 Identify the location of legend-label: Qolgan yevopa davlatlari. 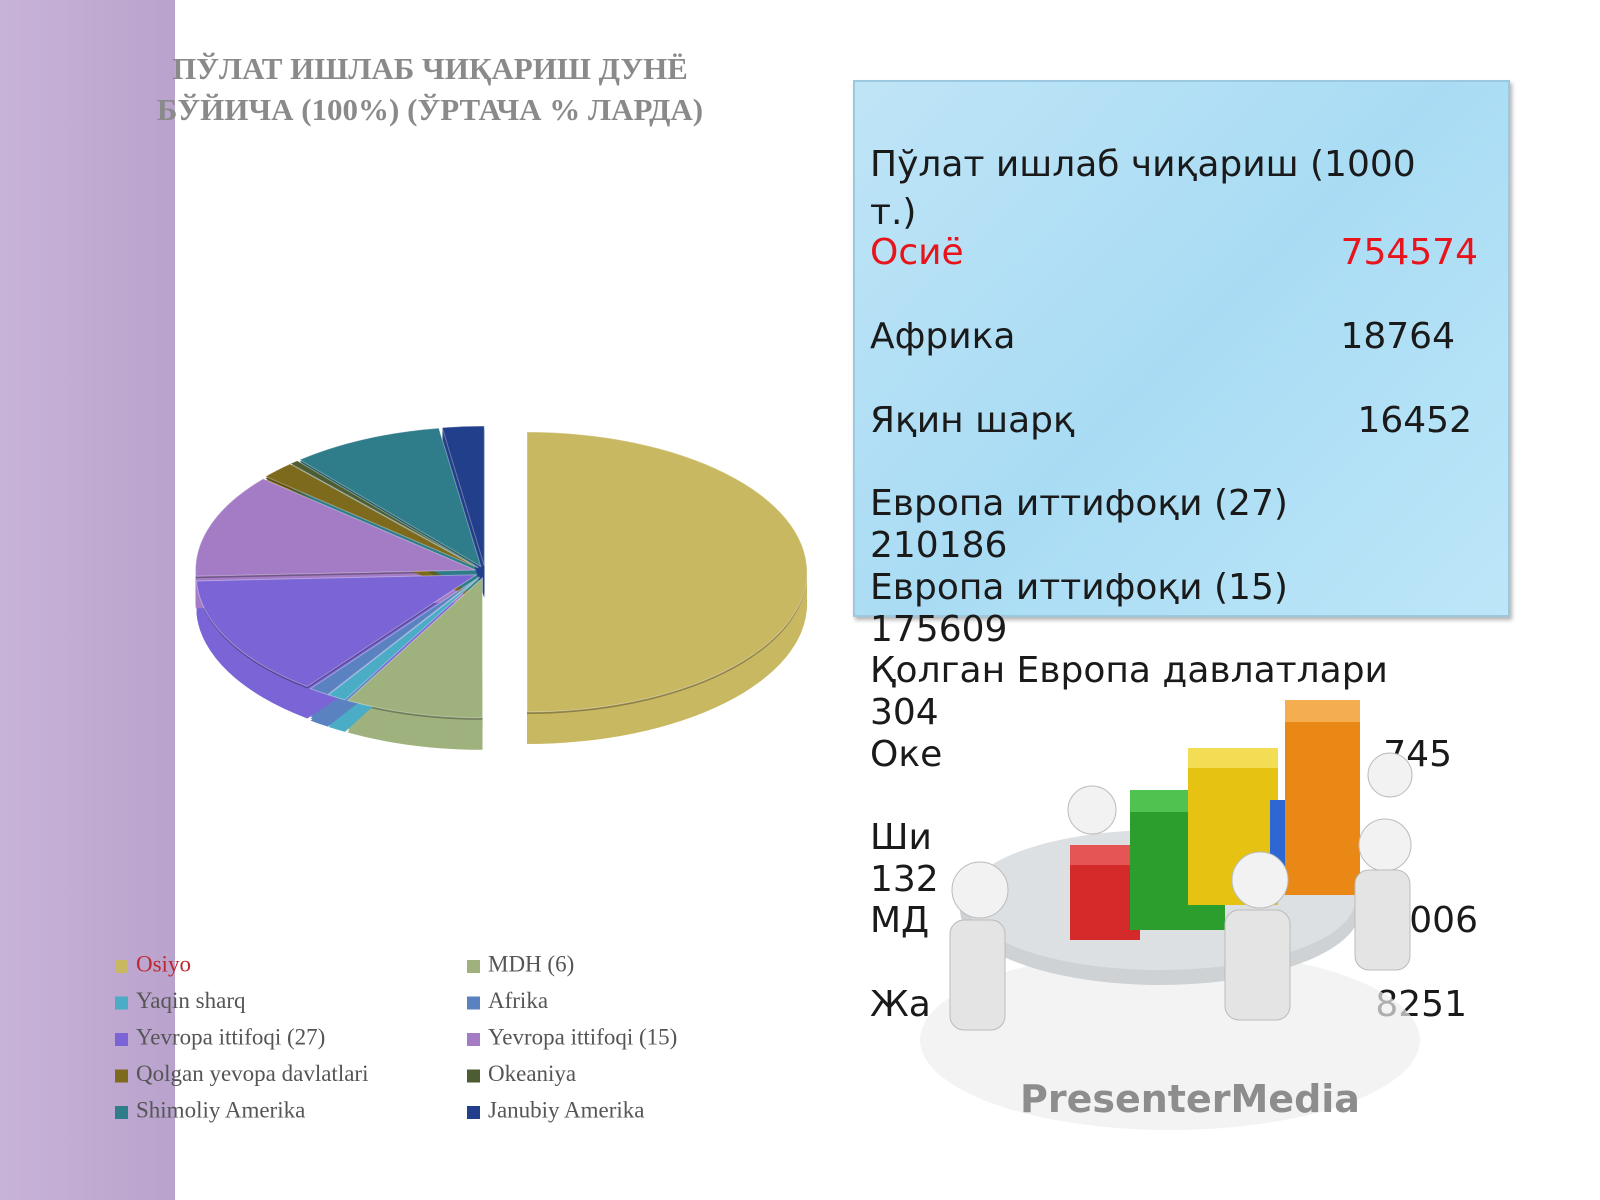
(252, 1073).